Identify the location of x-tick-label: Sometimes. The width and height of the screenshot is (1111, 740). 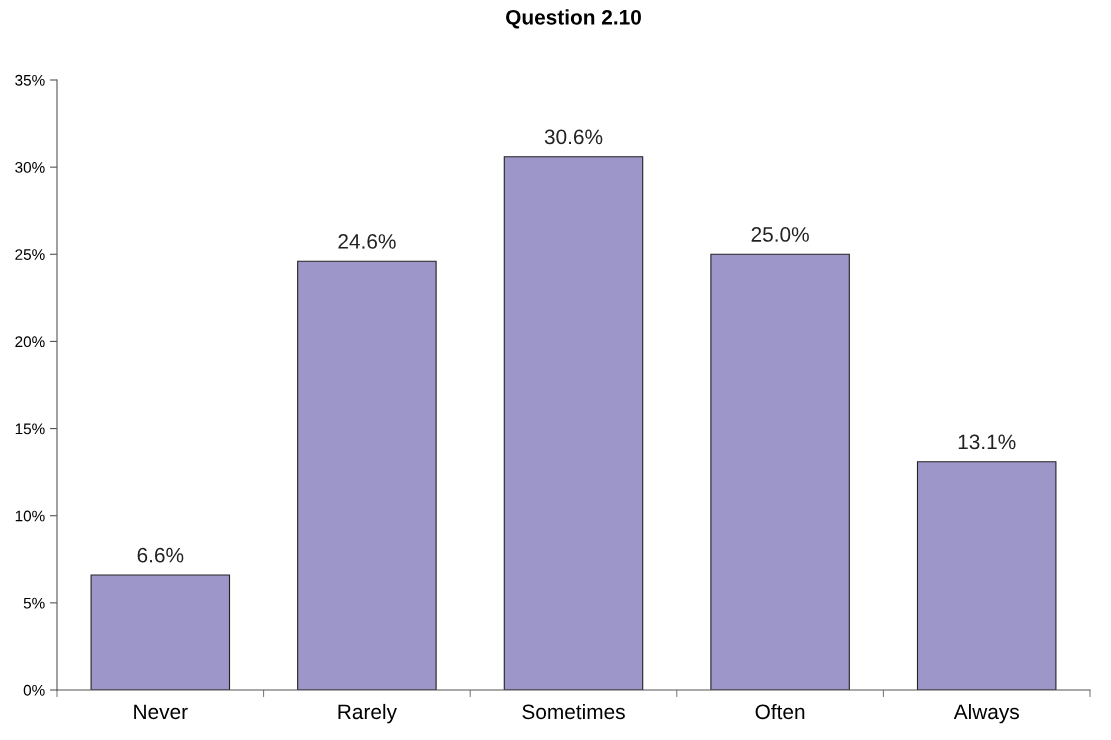
(573, 711).